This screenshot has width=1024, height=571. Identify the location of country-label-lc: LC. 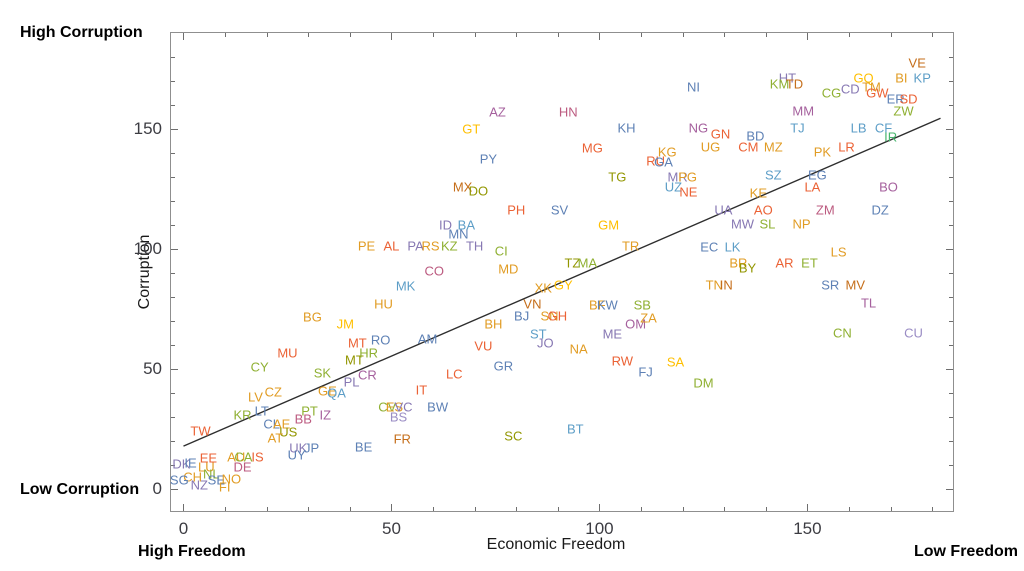
(454, 374).